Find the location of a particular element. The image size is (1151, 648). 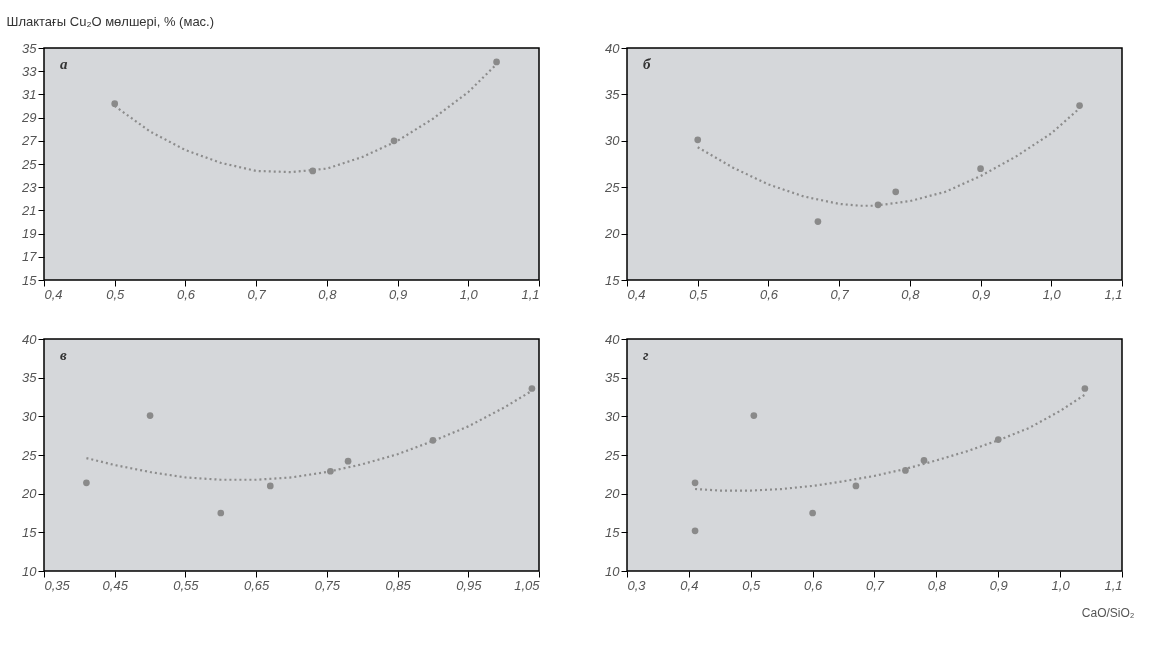

x-tick-label: 0,85 is located at coordinates (398, 585).